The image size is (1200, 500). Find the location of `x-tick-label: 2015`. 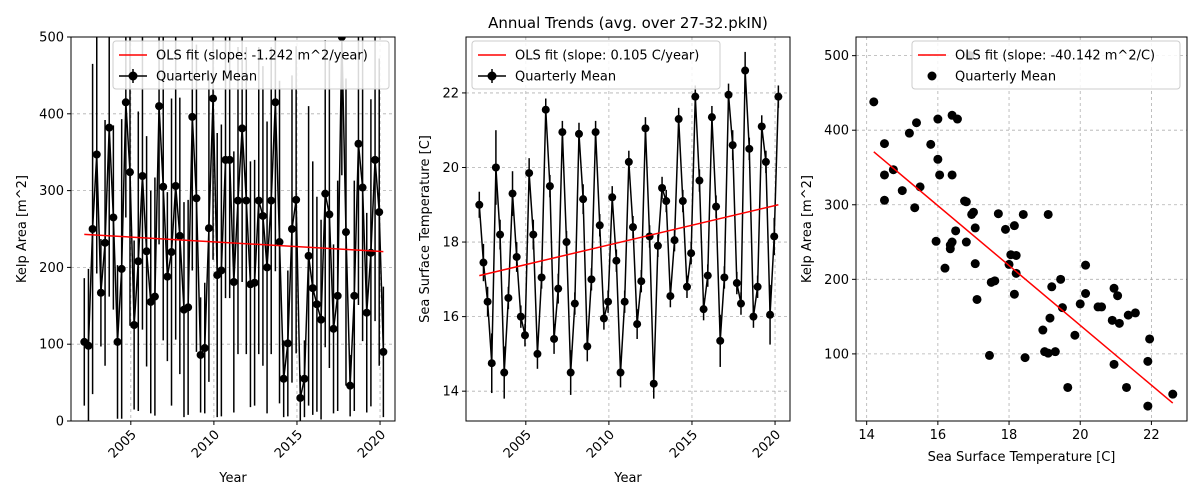

x-tick-label: 2015 is located at coordinates (684, 444).